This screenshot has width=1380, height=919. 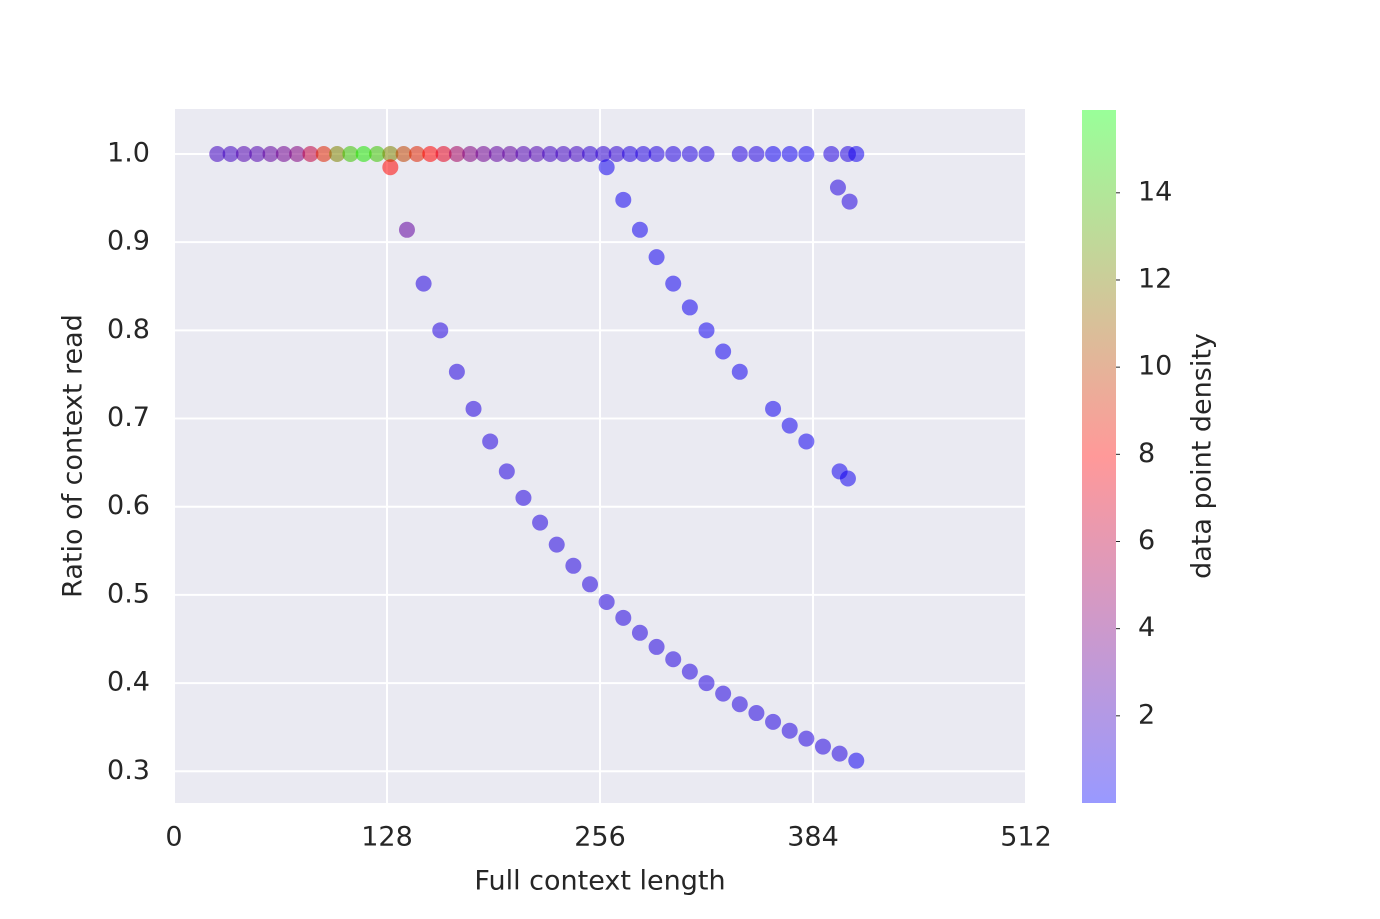 I want to click on y-tick-label: 0.4, so click(x=128, y=682).